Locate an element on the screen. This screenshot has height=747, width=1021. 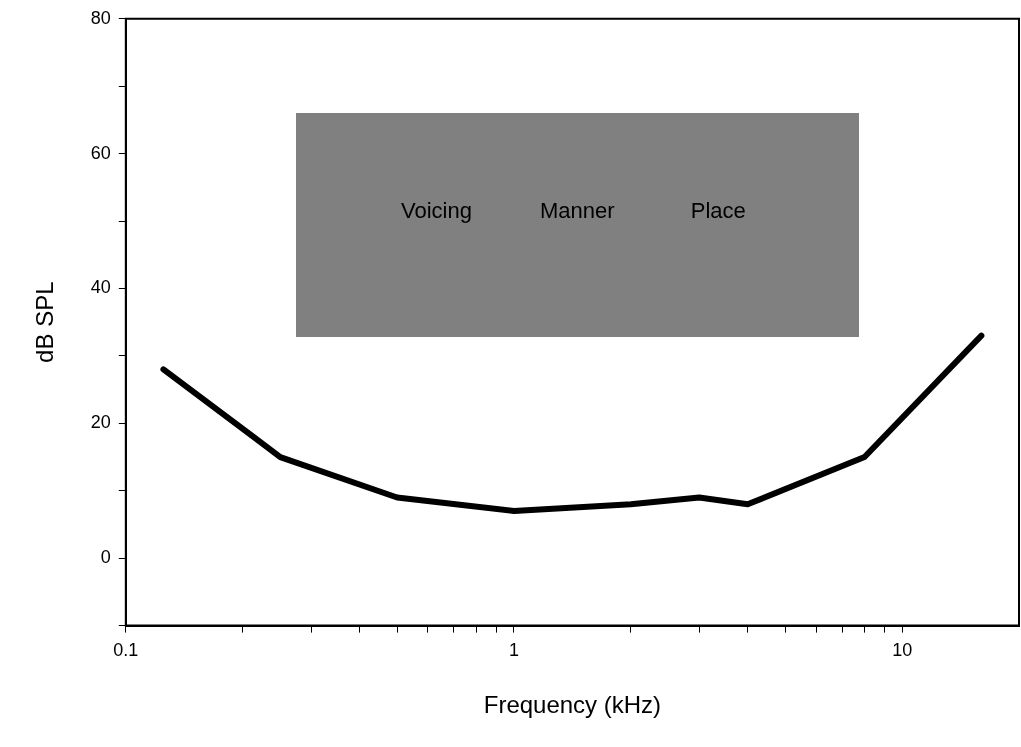
x-axis-title: Frequency (kHz) is located at coordinates (572, 705).